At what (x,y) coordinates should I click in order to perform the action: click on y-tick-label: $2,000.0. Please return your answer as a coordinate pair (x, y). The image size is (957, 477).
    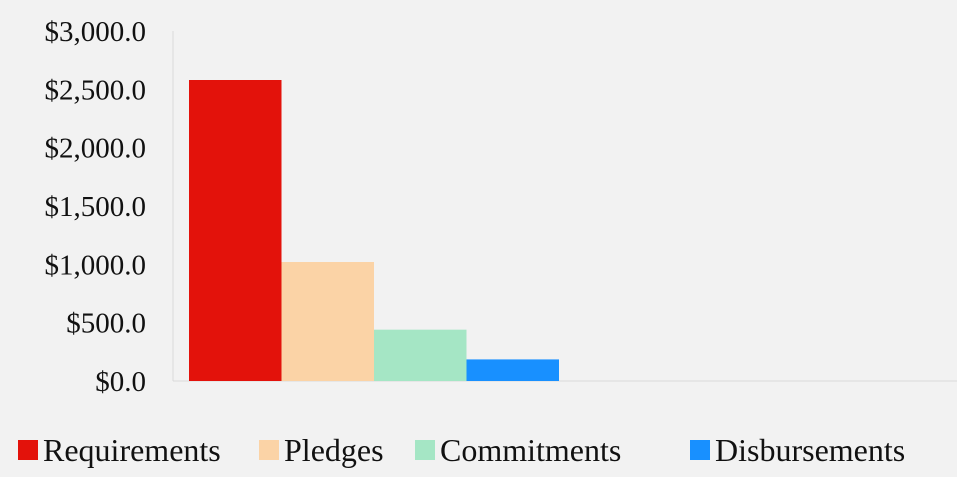
    Looking at the image, I should click on (96, 149).